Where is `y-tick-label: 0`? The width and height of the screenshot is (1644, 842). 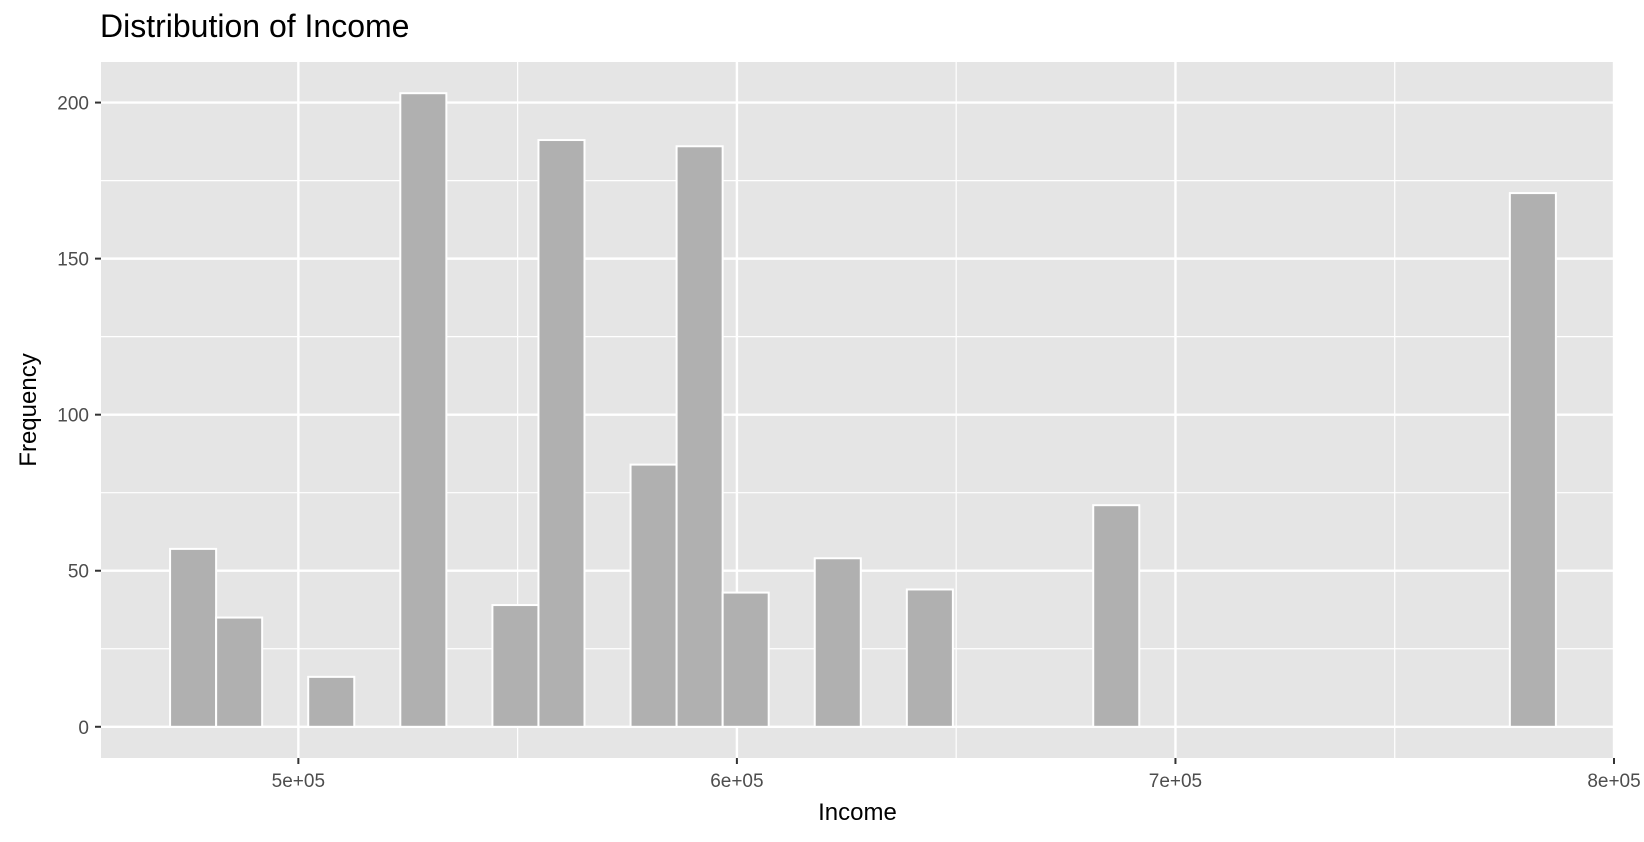 y-tick-label: 0 is located at coordinates (83, 728).